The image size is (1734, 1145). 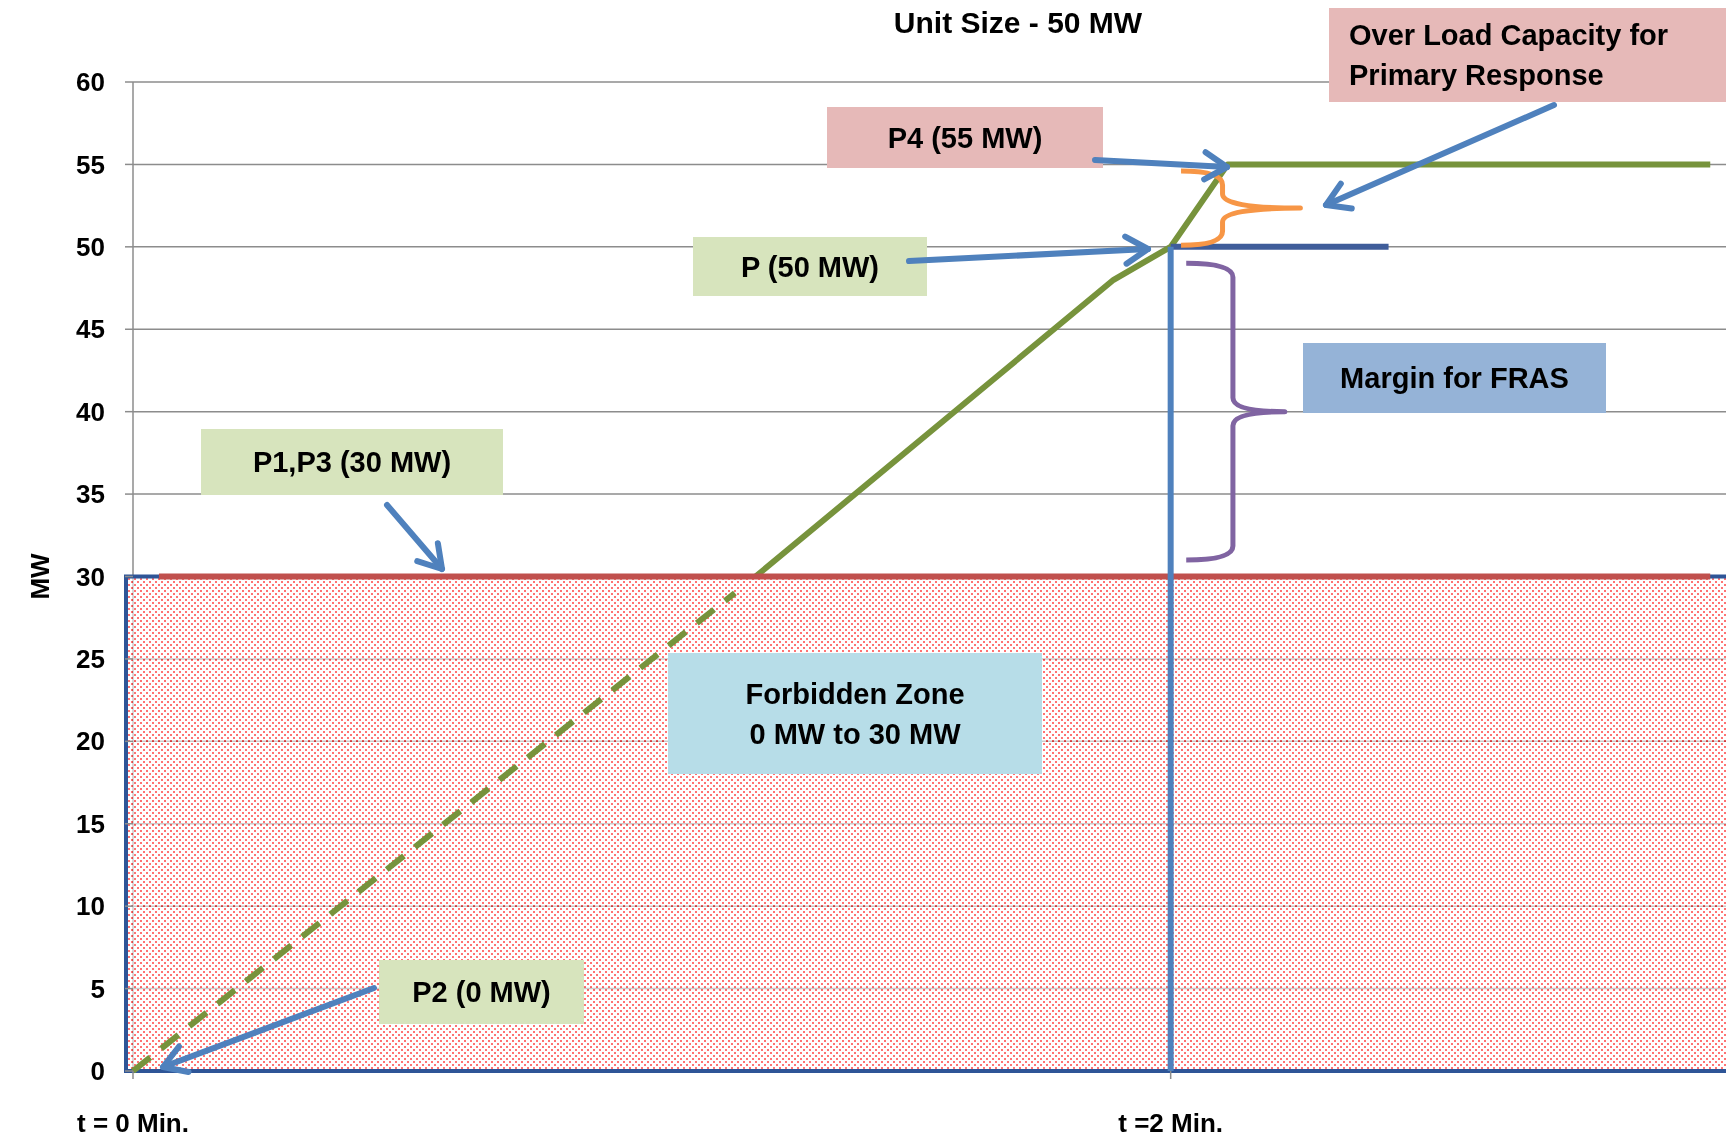 What do you see at coordinates (133, 1123) in the screenshot?
I see `x-tick-label: t = 0 Min.` at bounding box center [133, 1123].